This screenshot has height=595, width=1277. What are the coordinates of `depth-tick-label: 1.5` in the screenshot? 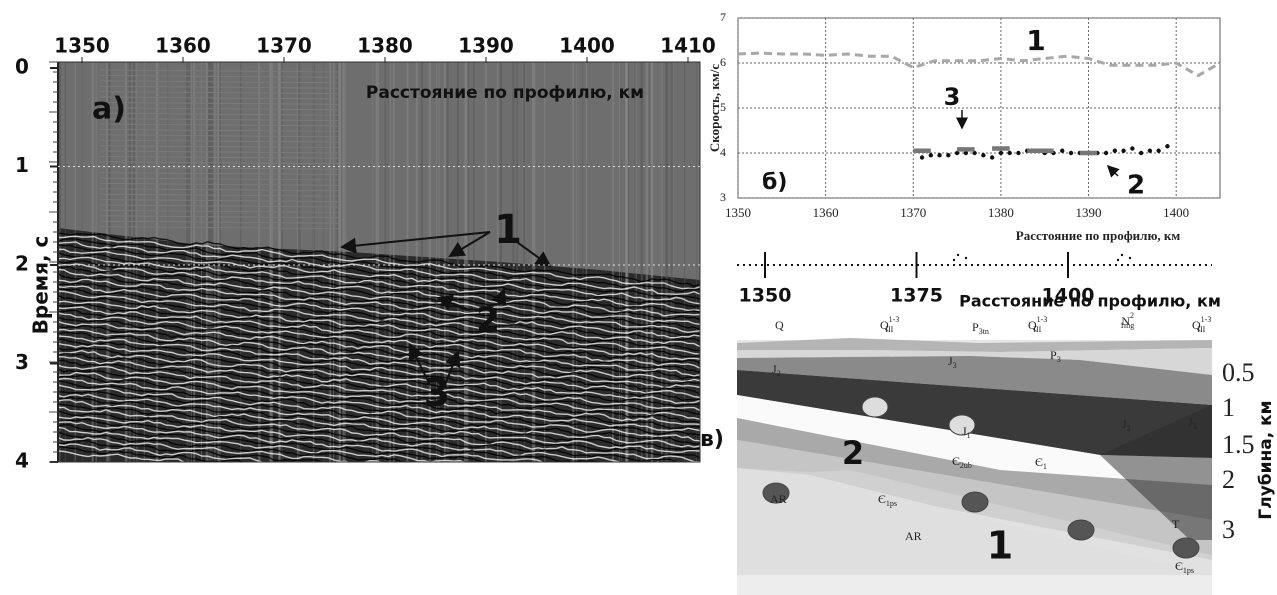 It's located at (1238, 444).